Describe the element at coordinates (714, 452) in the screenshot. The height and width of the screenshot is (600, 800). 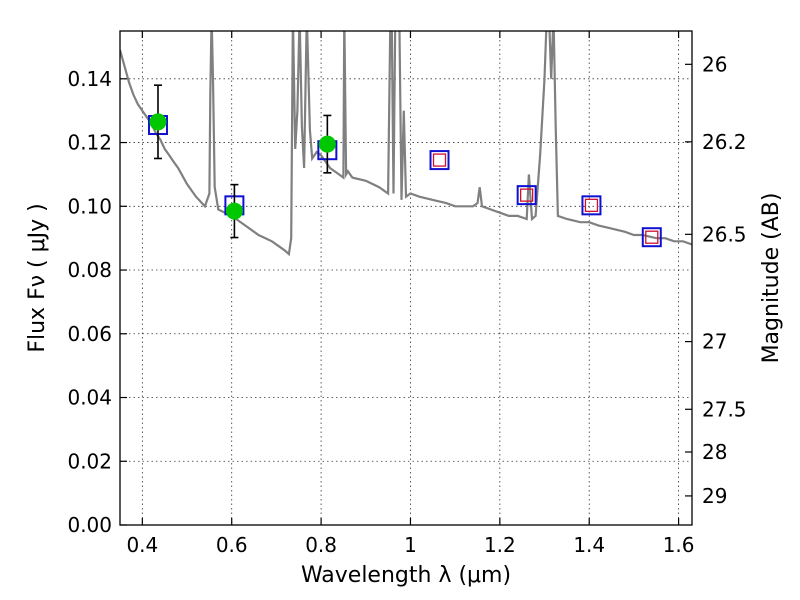
I see `y2-tick-label: 28` at that location.